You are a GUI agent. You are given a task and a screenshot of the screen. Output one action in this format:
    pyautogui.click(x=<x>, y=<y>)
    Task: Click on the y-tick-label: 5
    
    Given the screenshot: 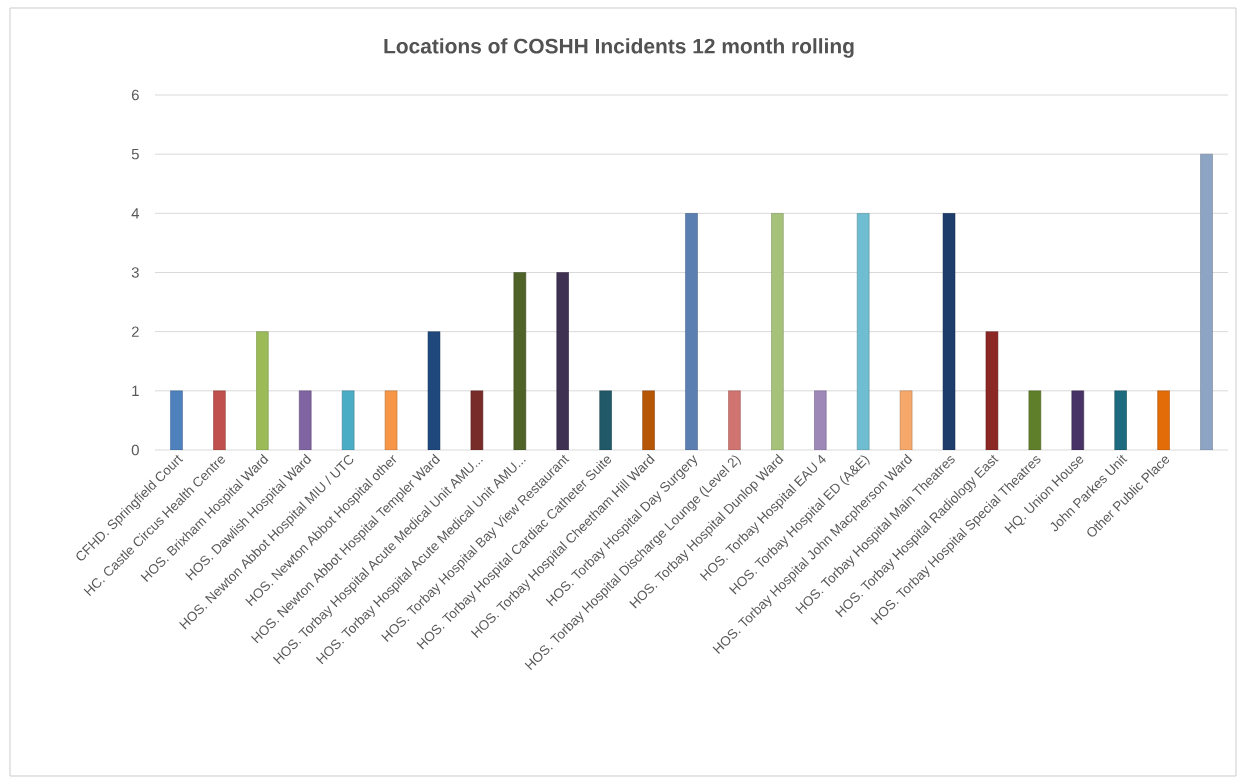 What is the action you would take?
    pyautogui.click(x=135, y=154)
    